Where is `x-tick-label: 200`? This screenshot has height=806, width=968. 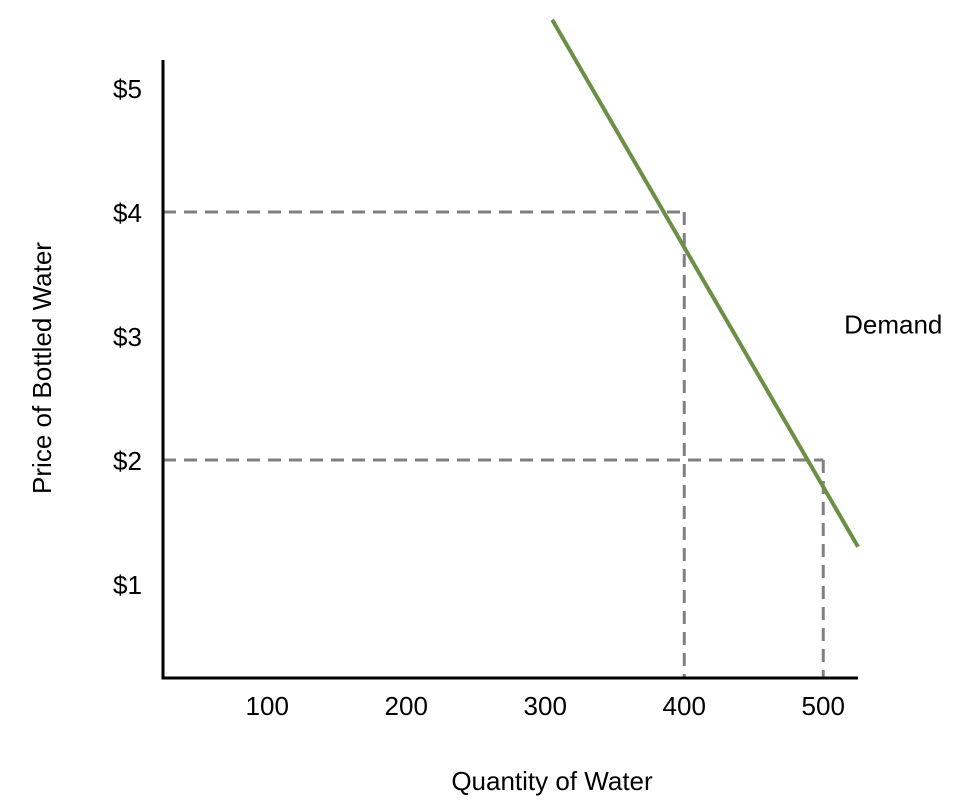
x-tick-label: 200 is located at coordinates (406, 706).